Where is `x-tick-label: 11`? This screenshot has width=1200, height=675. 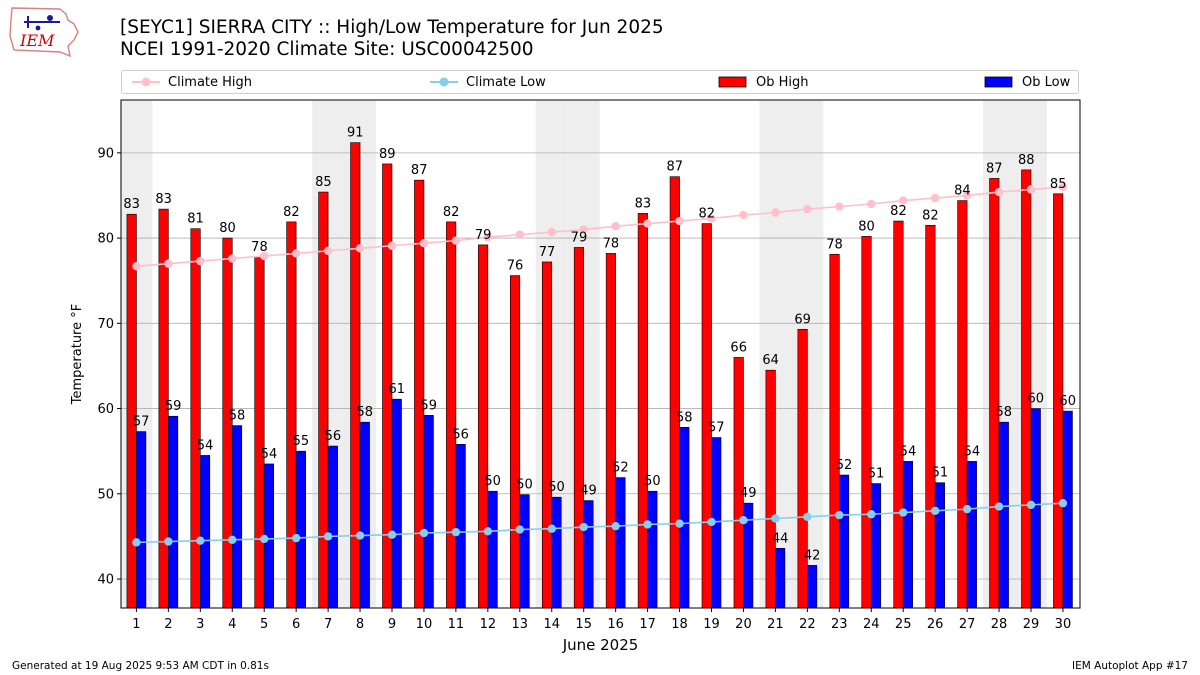 x-tick-label: 11 is located at coordinates (456, 624).